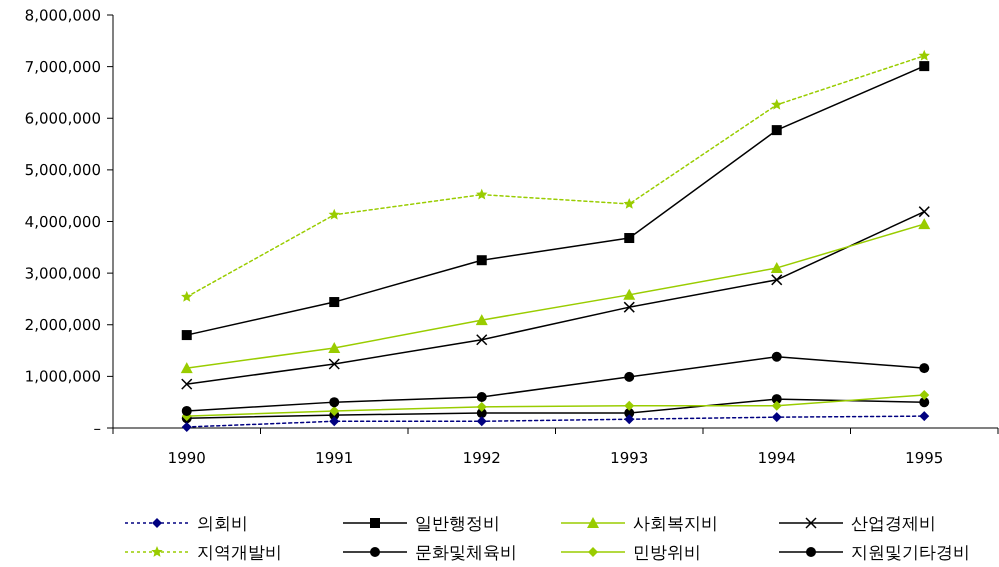  What do you see at coordinates (62, 273) in the screenshot?
I see `y-tick-label: 3,000,000` at bounding box center [62, 273].